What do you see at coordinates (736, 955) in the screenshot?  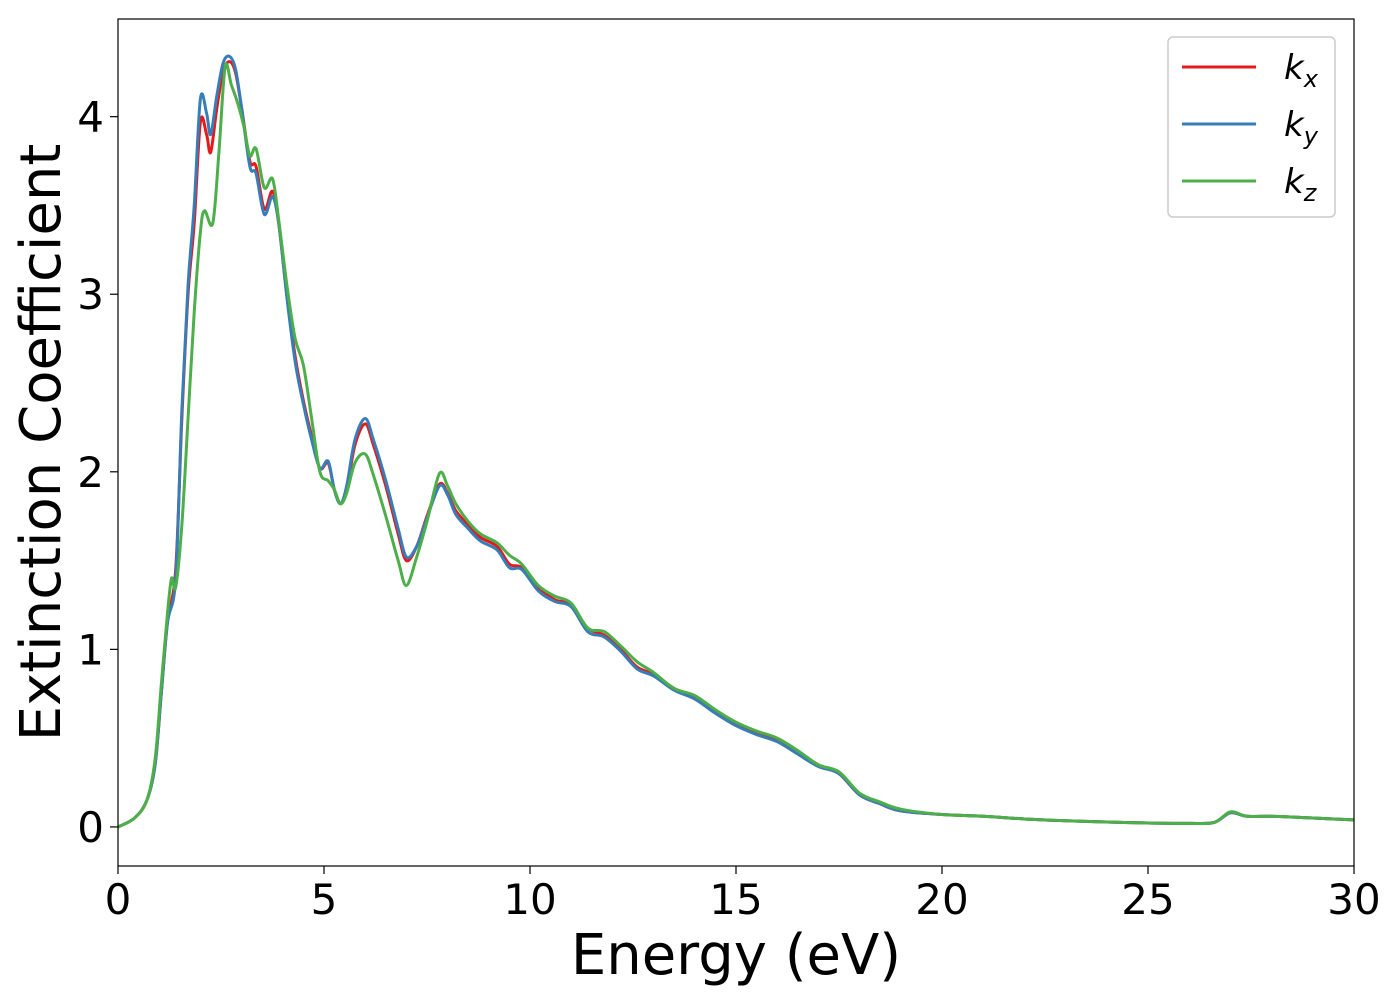 I see `x-axis-title: Energy (eV)` at bounding box center [736, 955].